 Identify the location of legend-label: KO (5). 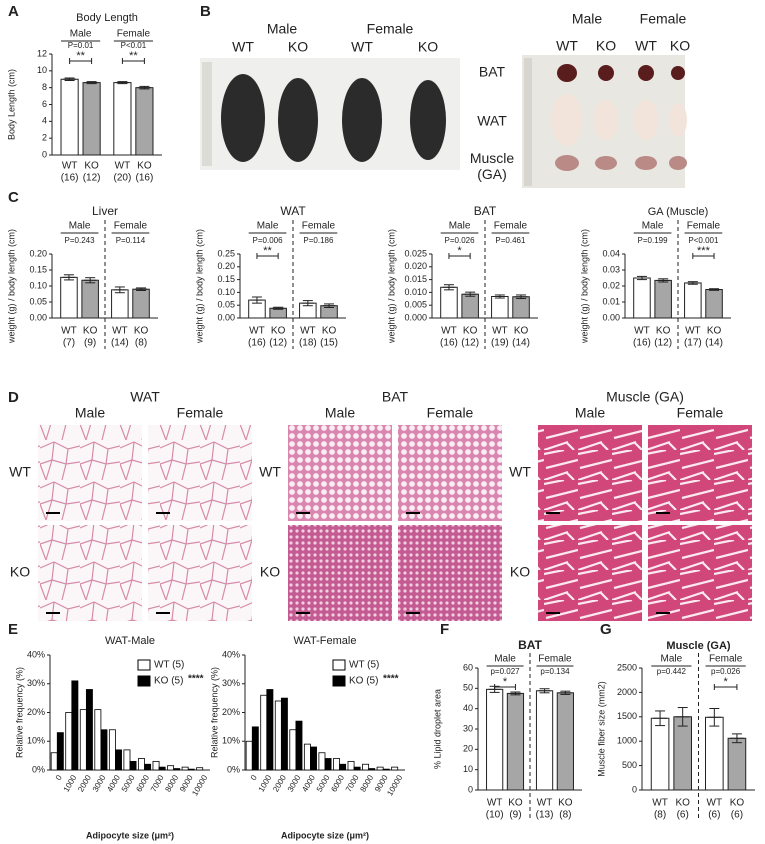
(168, 681).